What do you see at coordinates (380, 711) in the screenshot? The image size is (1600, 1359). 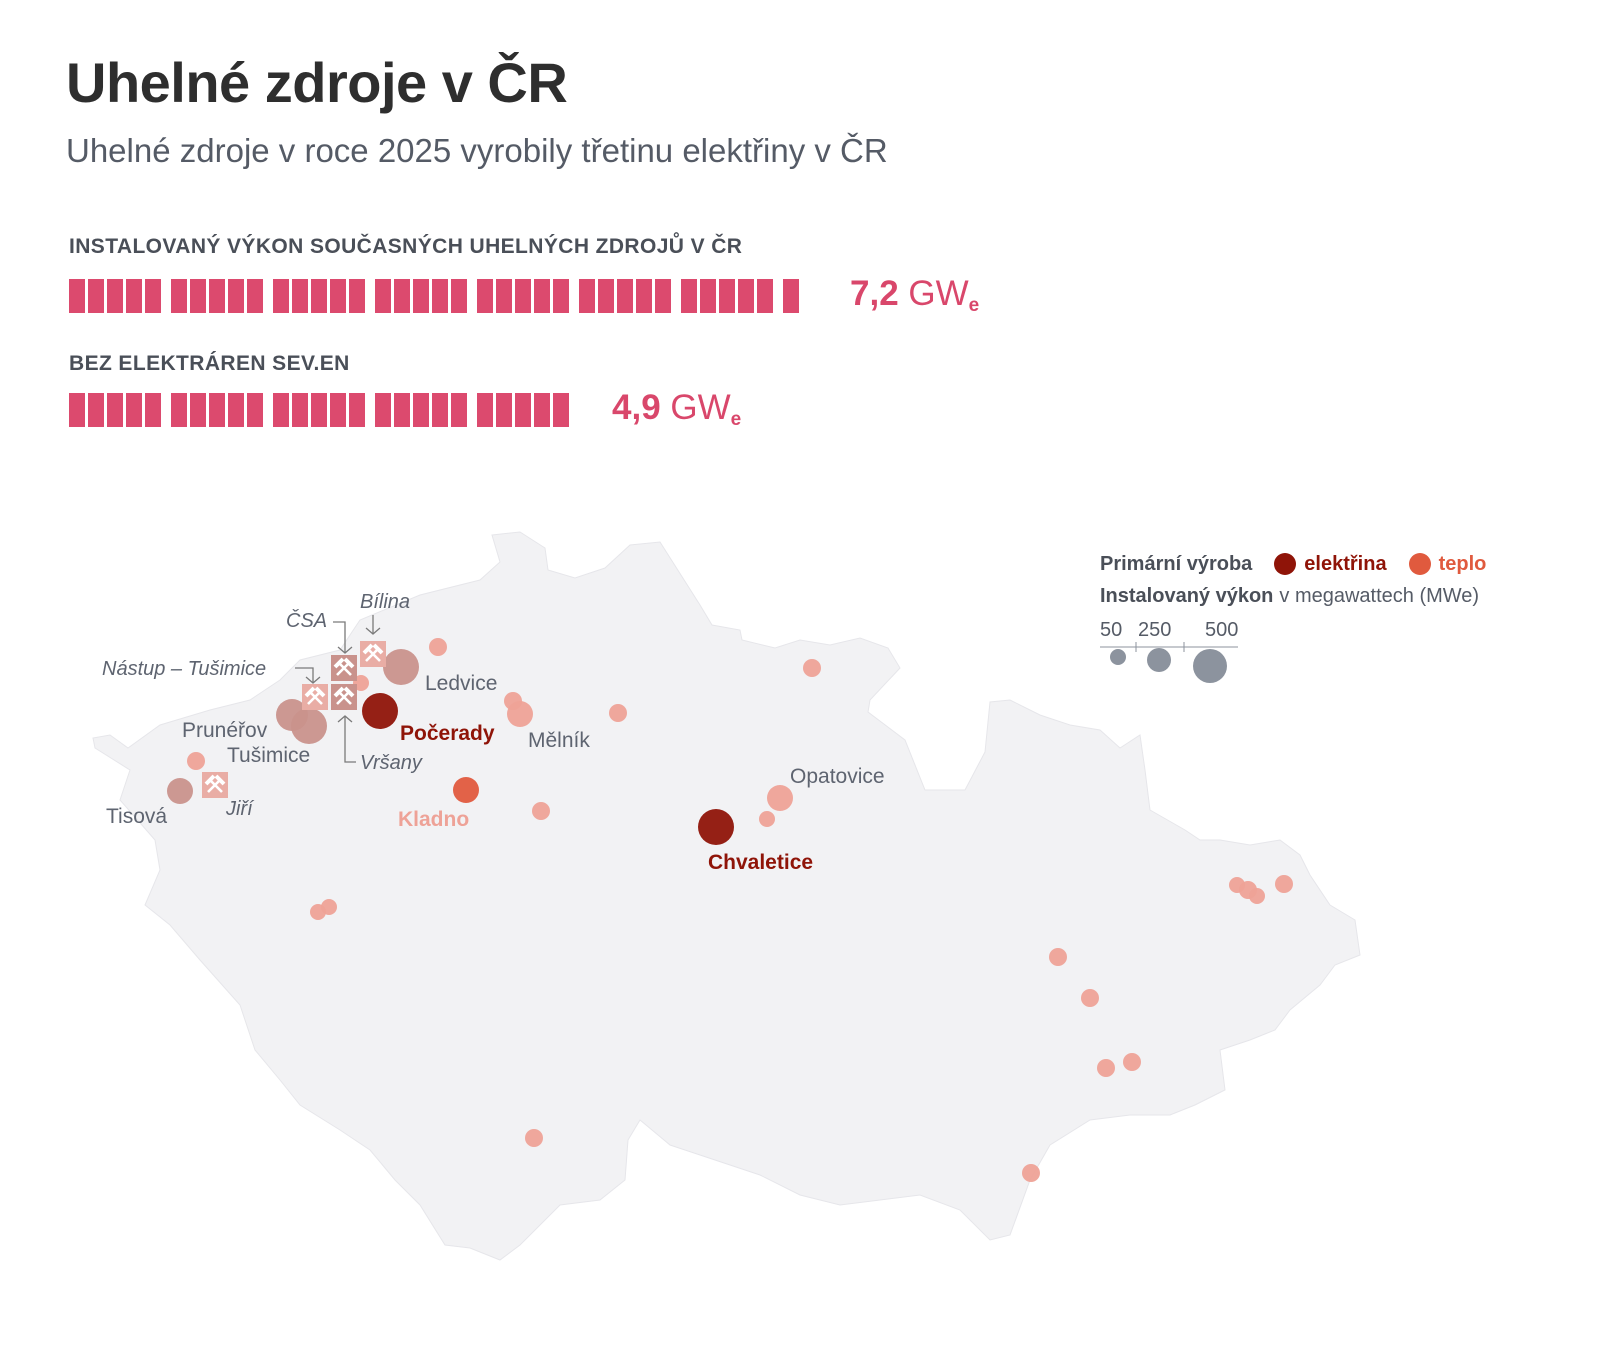 I see `plant-pocerady-circle` at bounding box center [380, 711].